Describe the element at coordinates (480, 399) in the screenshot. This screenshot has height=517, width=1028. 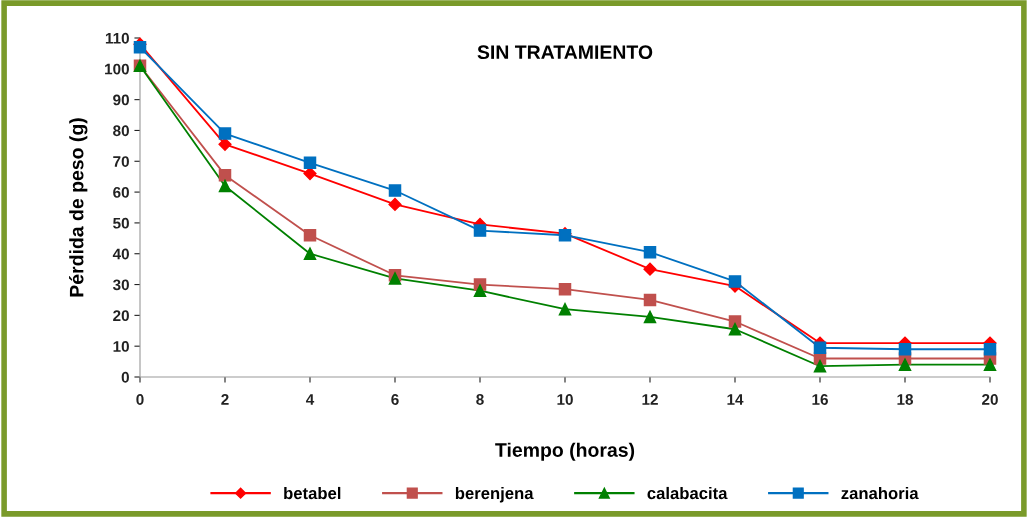
I see `x-tick-label: 8` at that location.